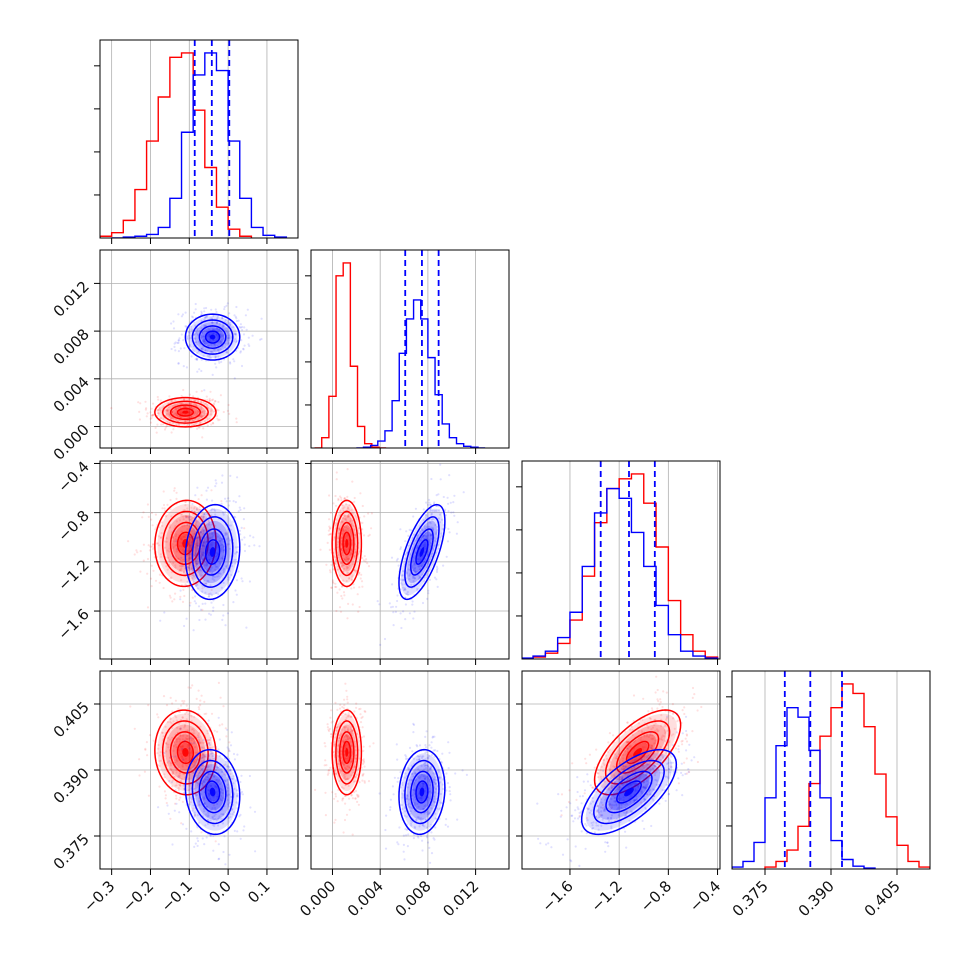 The height and width of the screenshot is (970, 970). I want to click on secondary-contour, so click(185, 412).